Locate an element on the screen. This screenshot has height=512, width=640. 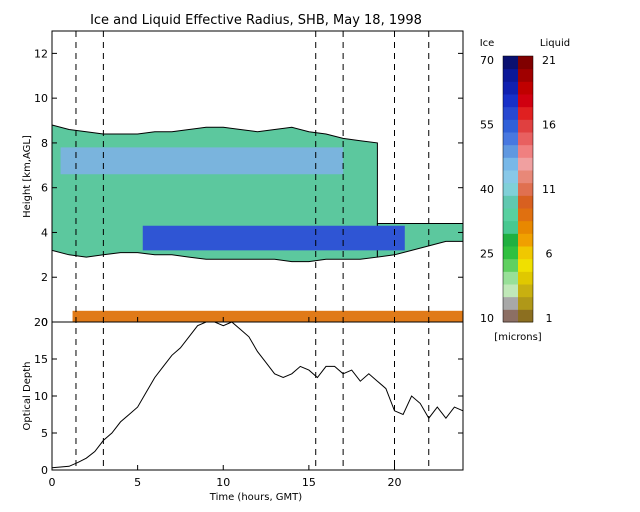
legend-liquid-tick: 21 is located at coordinates (549, 60).